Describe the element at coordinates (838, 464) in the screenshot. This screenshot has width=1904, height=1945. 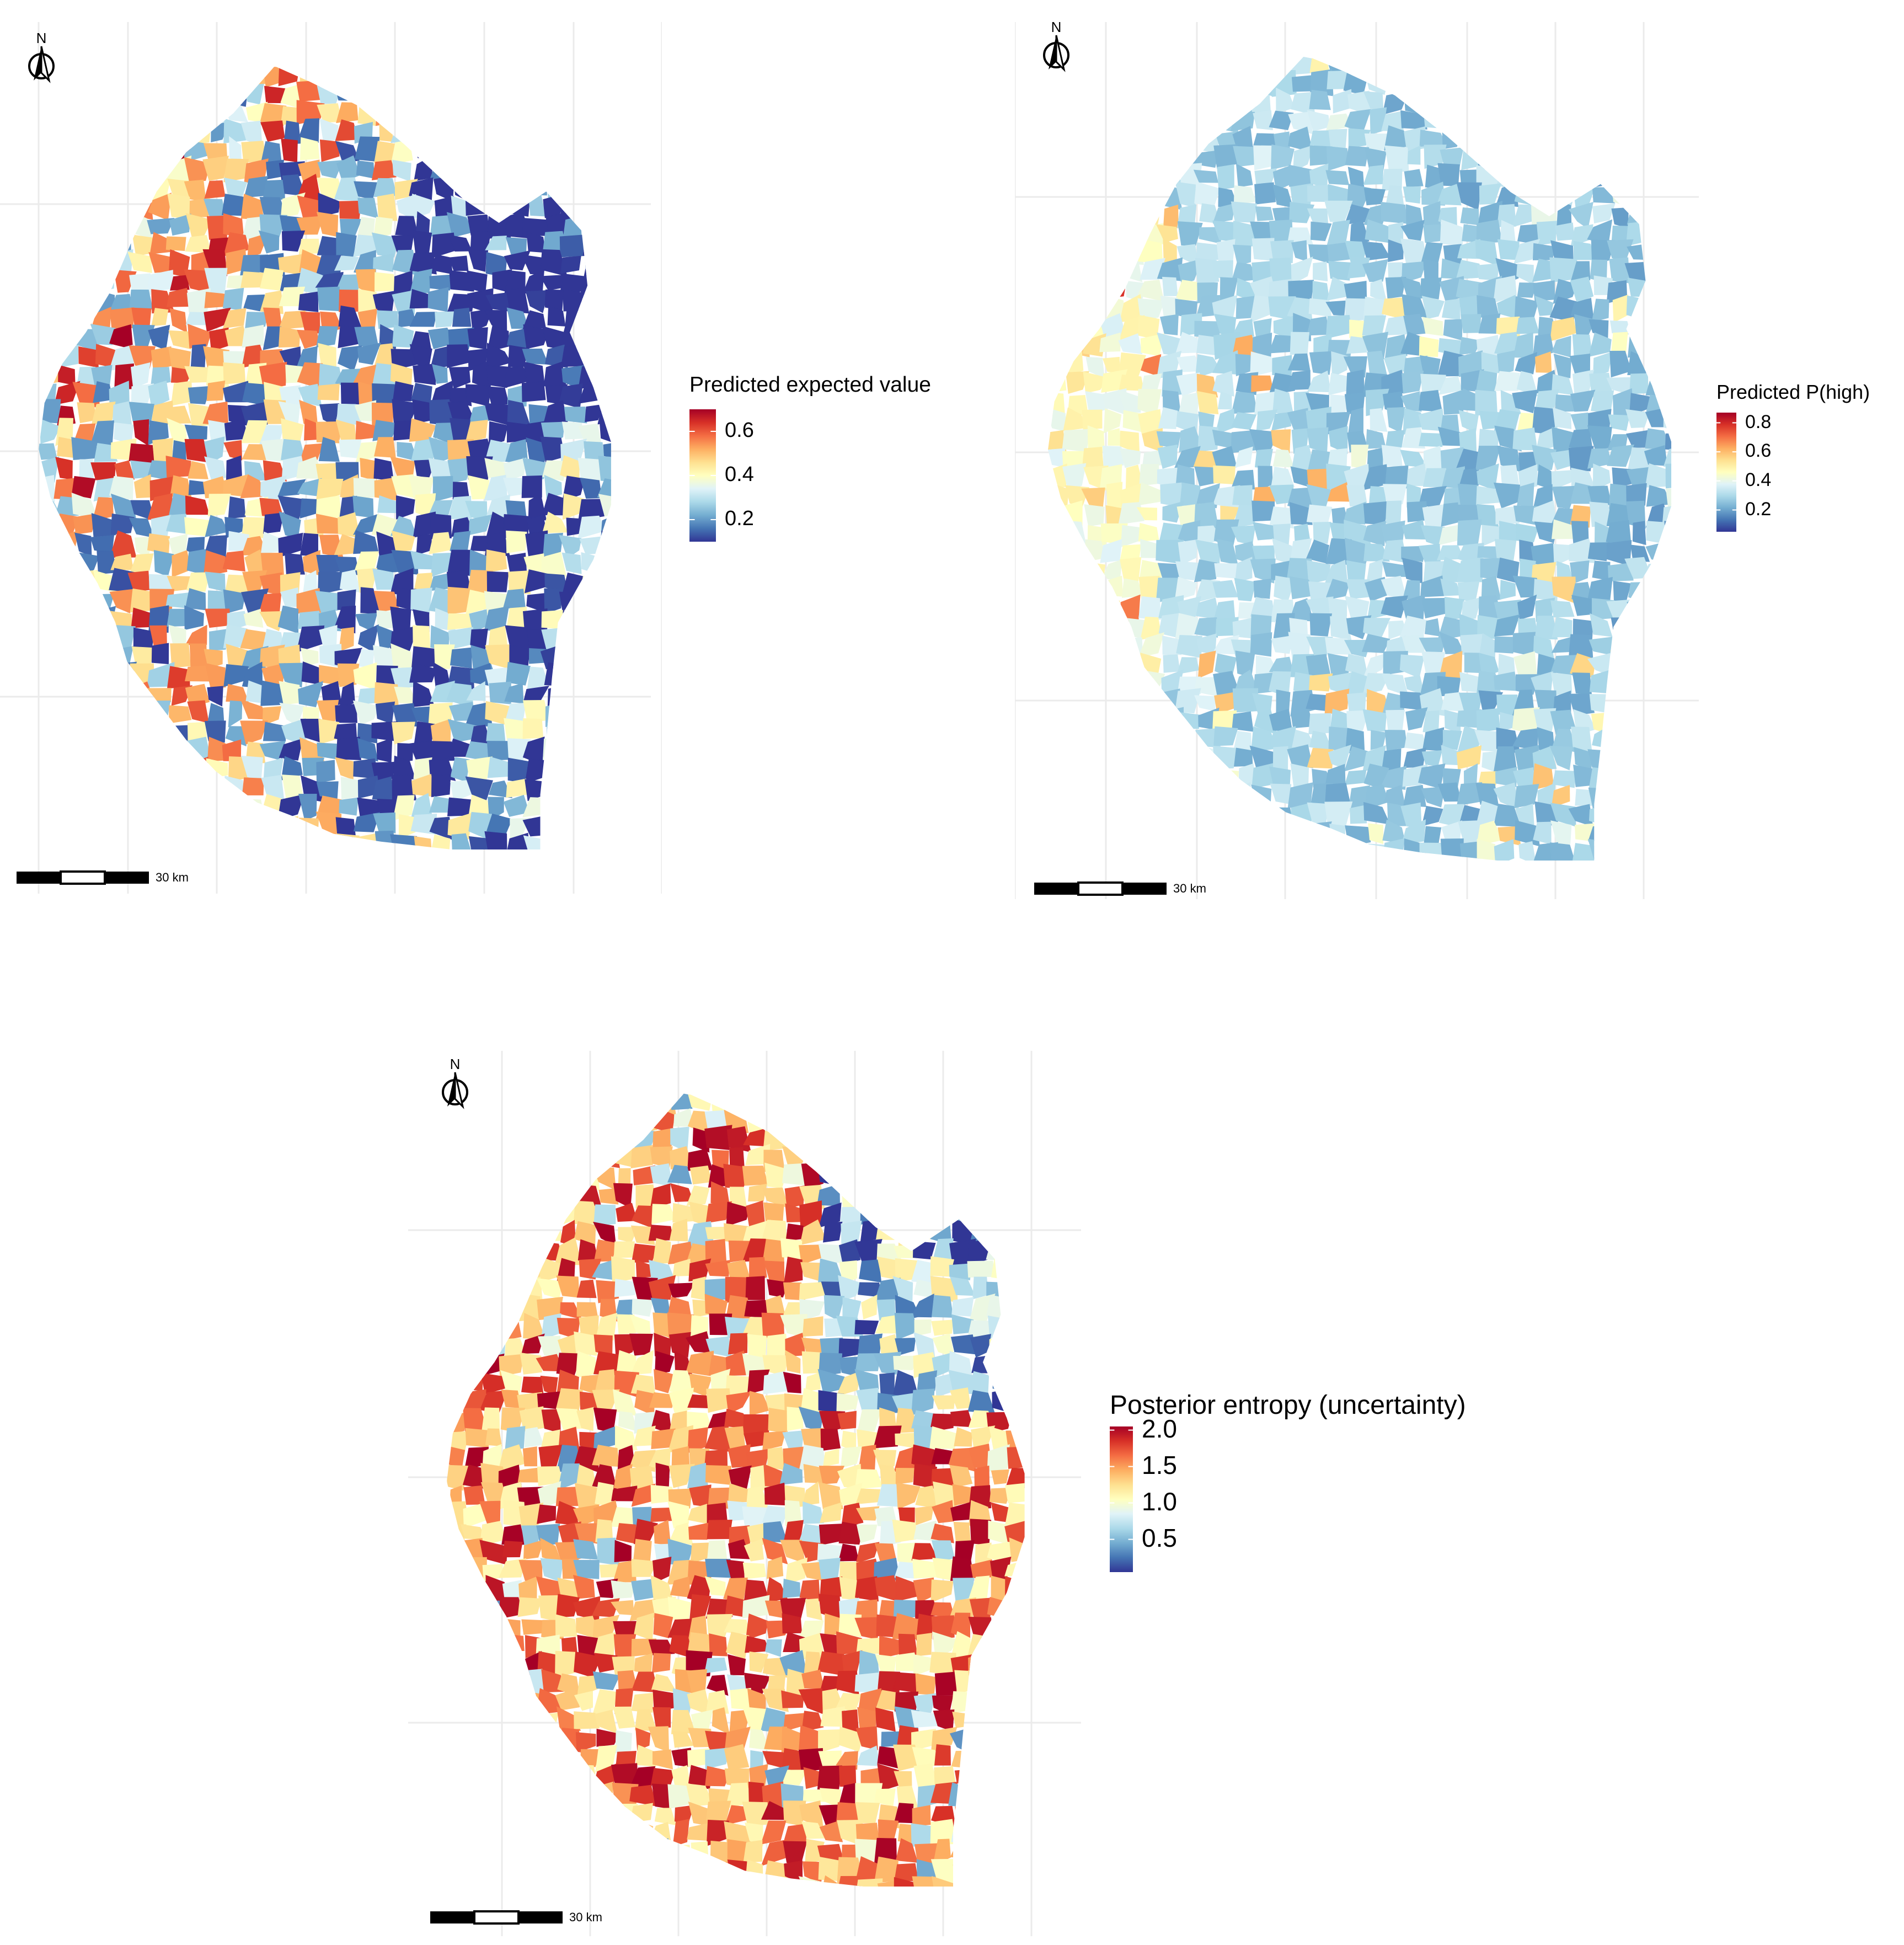
I see `legend-expected: Predicted expected value 0.6 0.4 0.2` at that location.